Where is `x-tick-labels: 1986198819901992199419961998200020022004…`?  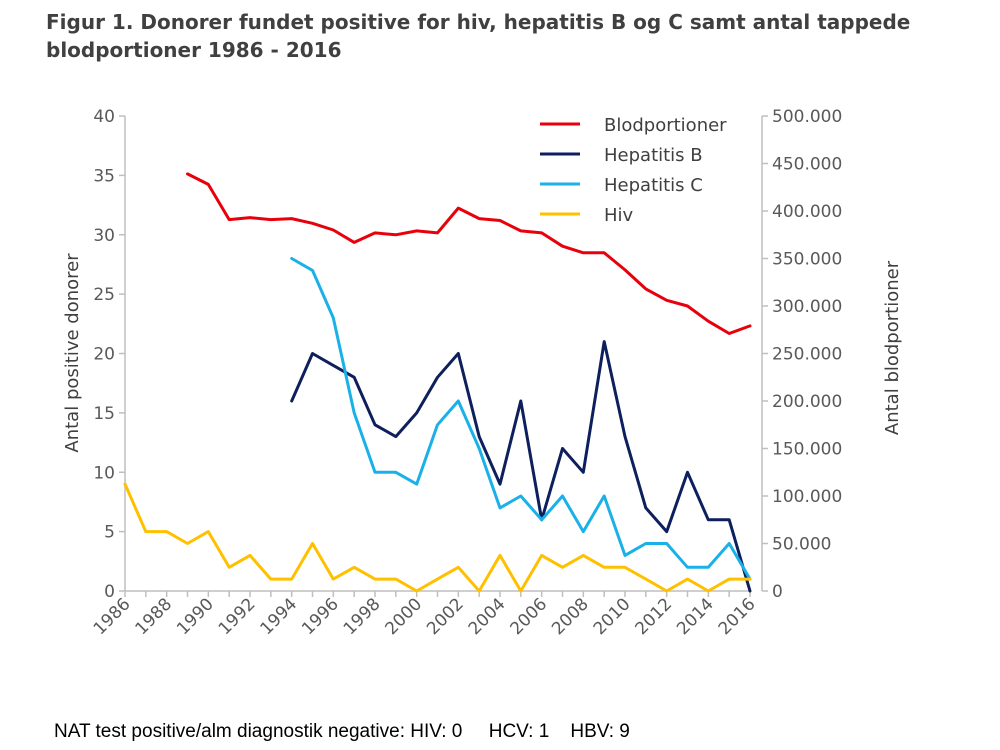
x-tick-labels: 1986198819901992199419961998200020022004… is located at coordinates (425, 616).